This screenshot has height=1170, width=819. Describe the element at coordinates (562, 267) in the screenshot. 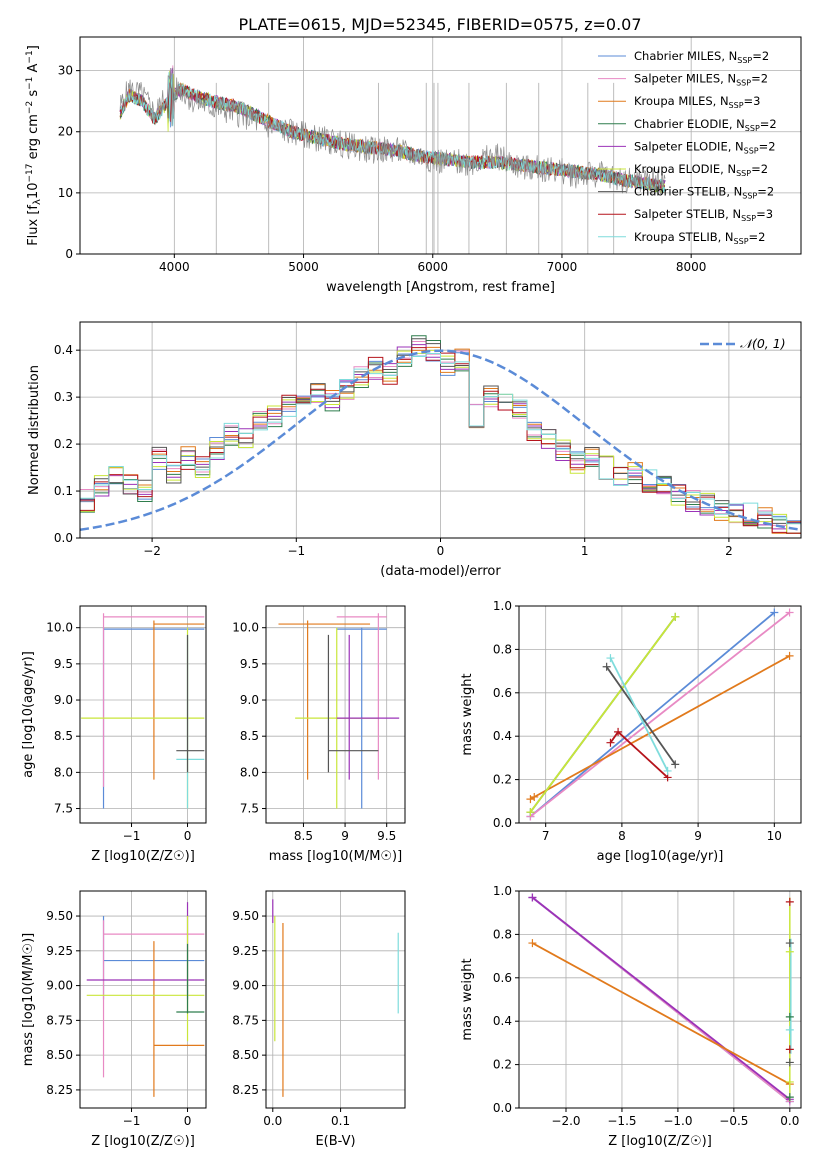

I see `x-tick-label: 7000` at that location.